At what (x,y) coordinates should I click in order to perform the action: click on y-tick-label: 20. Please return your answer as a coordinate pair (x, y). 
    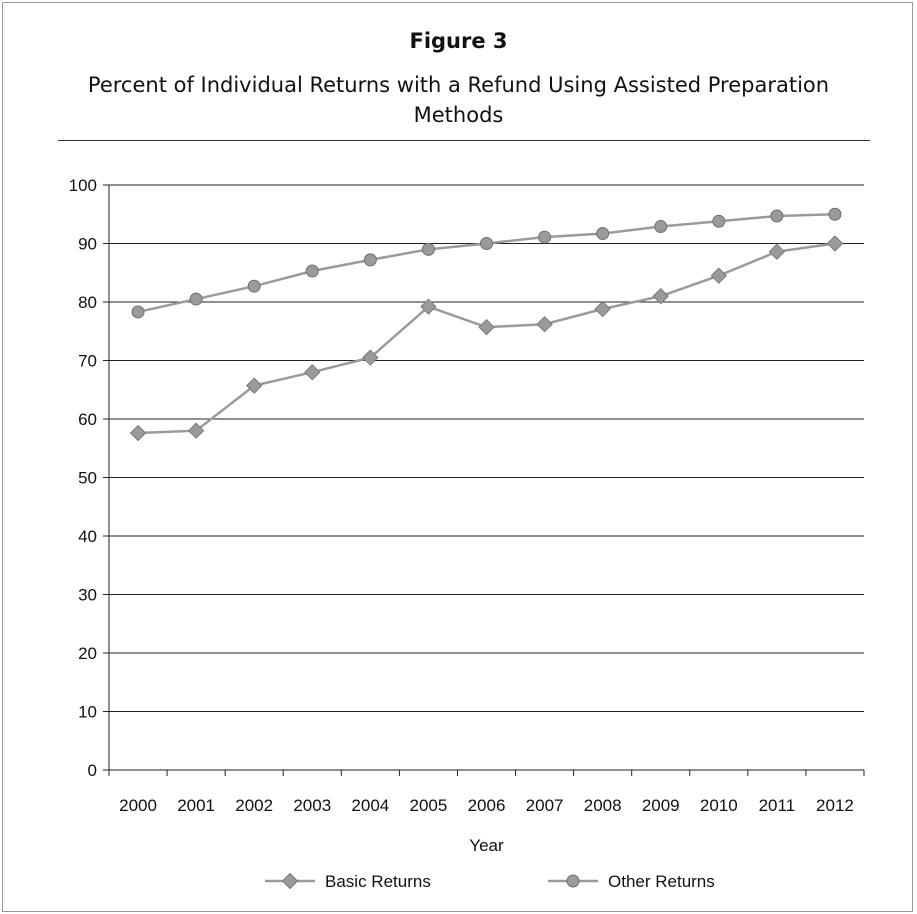
    Looking at the image, I should click on (87, 653).